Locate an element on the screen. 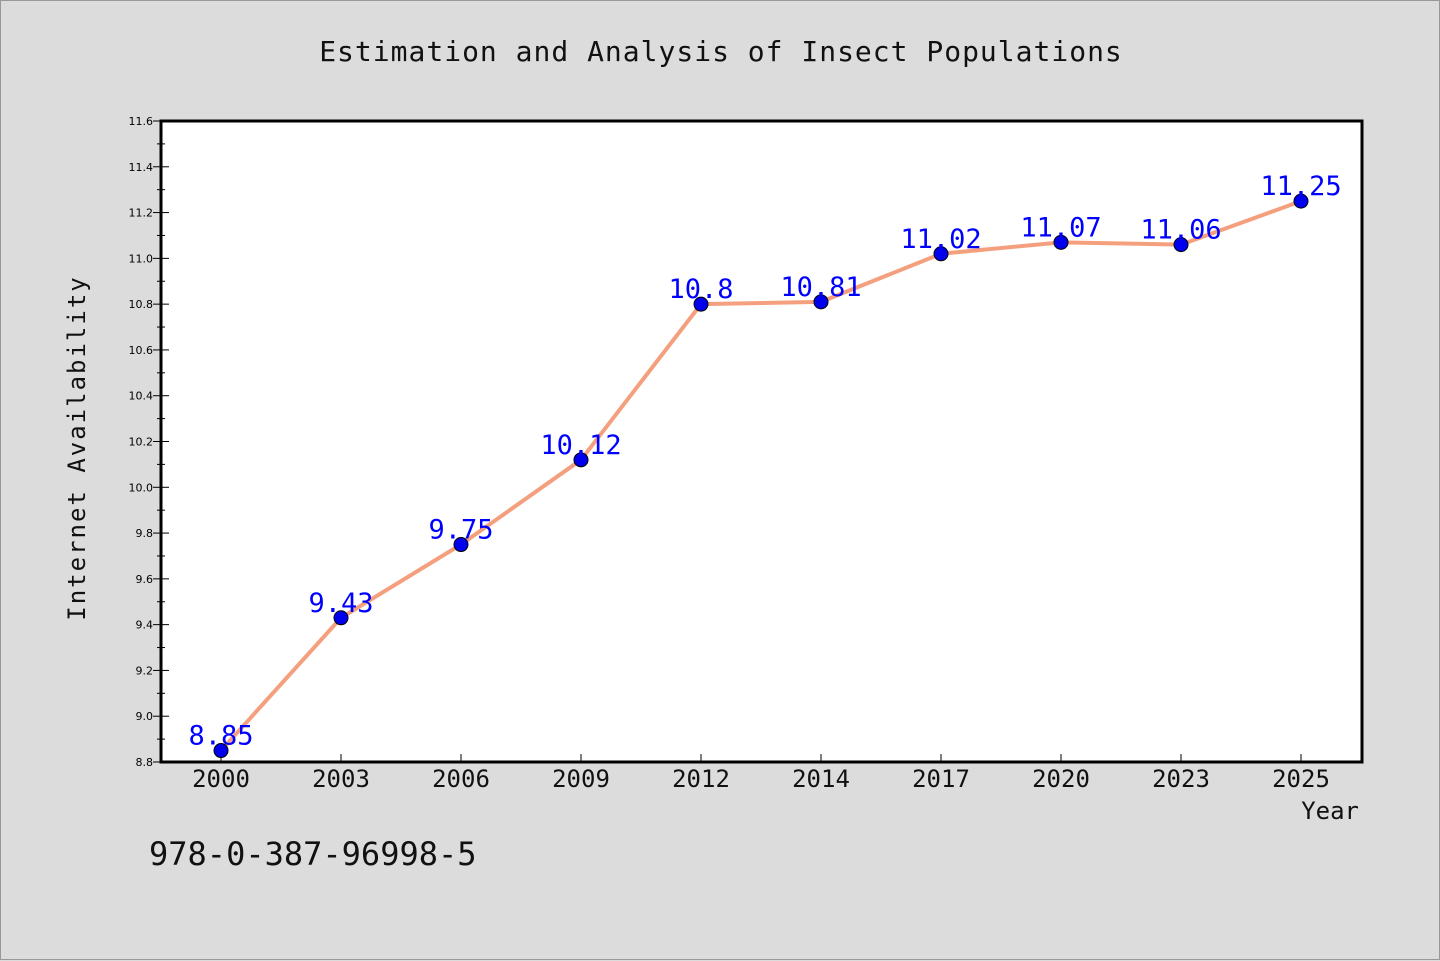  data-label: 11.25 is located at coordinates (1300, 186).